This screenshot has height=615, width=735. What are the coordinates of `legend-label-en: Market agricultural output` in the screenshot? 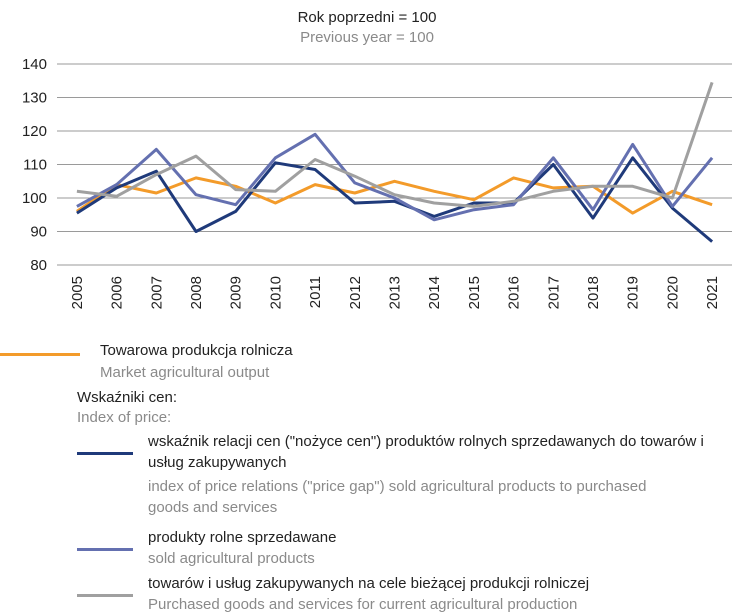 It's located at (185, 372).